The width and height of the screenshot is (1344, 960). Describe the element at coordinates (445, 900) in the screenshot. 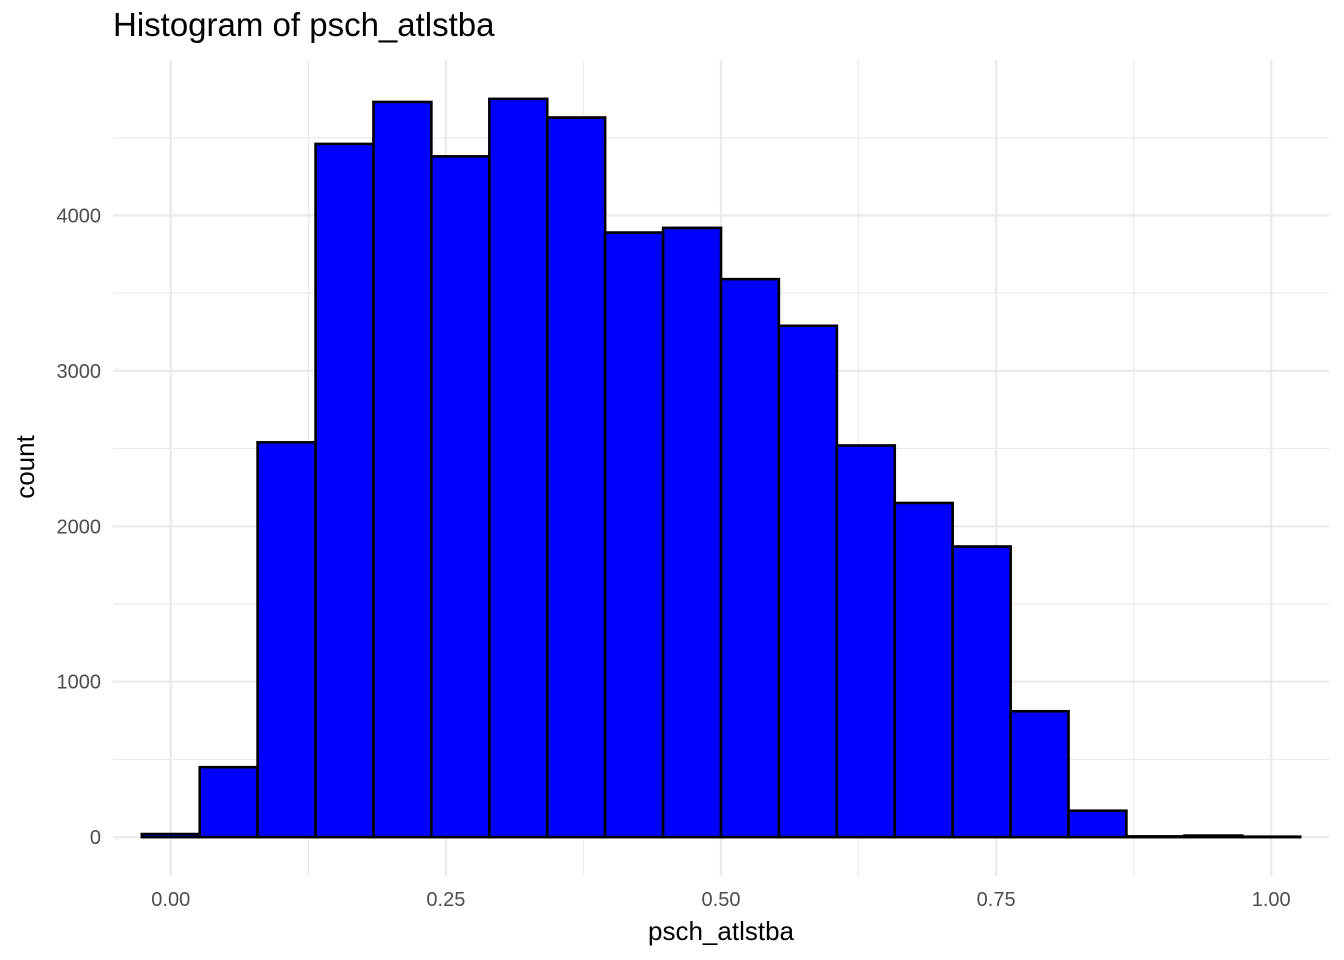

I see `x-tick-label: 0.25` at that location.